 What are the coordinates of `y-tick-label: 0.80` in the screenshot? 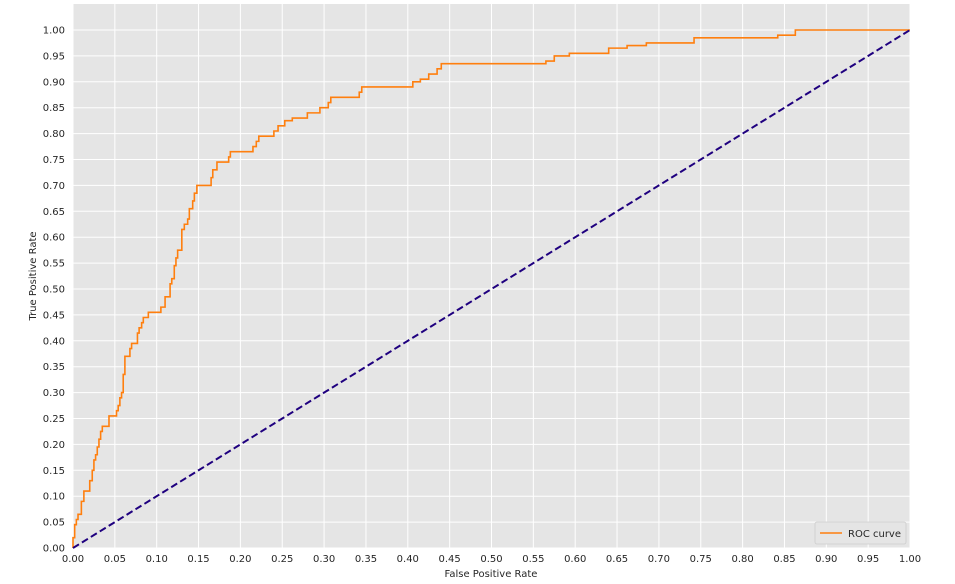 It's located at (54, 134).